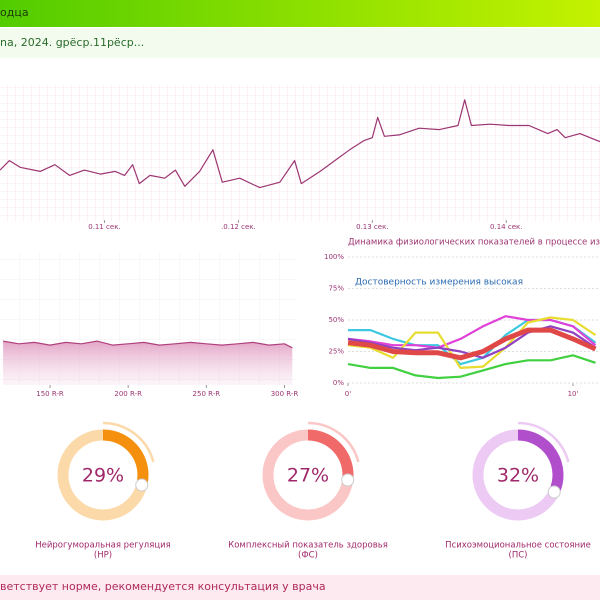  I want to click on subheader-bar, so click(300, 43).